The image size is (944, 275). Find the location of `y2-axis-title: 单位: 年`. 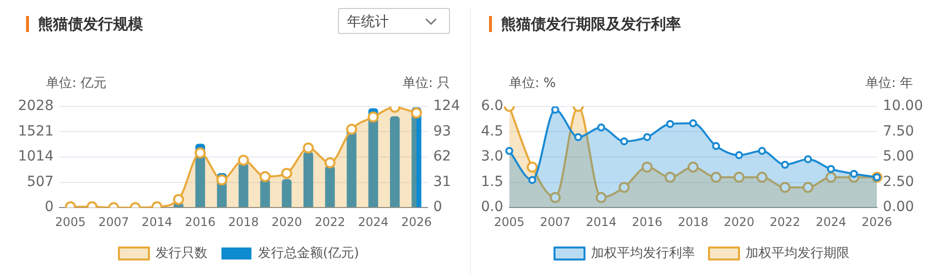

y2-axis-title: 单位: 年 is located at coordinates (889, 83).